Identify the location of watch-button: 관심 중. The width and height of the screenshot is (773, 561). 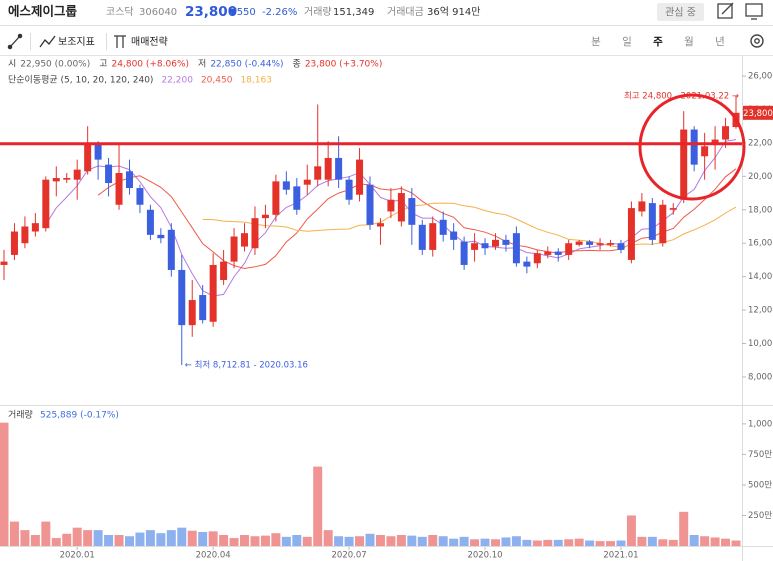
(680, 12).